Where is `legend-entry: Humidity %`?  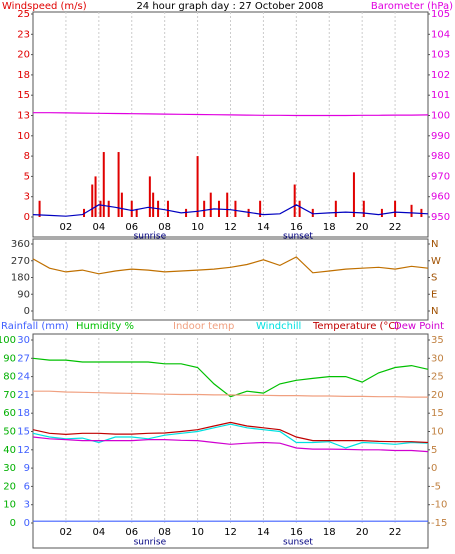 legend-entry: Humidity % is located at coordinates (105, 326).